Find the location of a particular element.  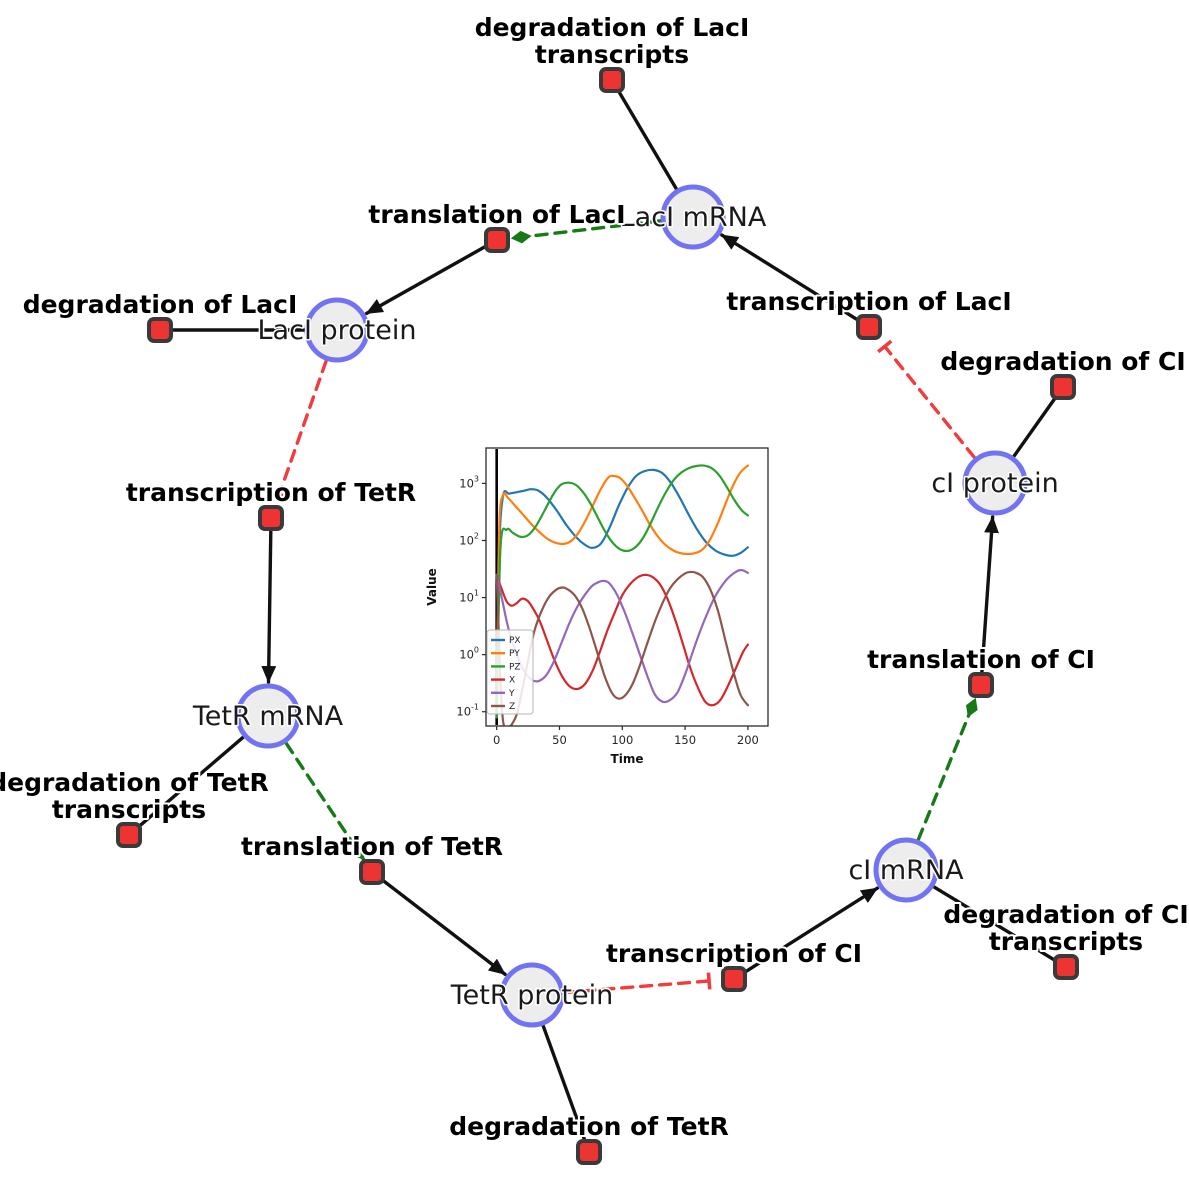

species-node-tetr_protein is located at coordinates (532, 995).